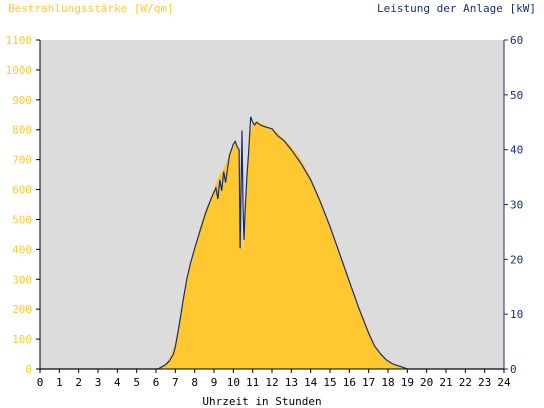 This screenshot has height=408, width=544. What do you see at coordinates (22, 249) in the screenshot?
I see `left-y-tick-label: 400` at bounding box center [22, 249].